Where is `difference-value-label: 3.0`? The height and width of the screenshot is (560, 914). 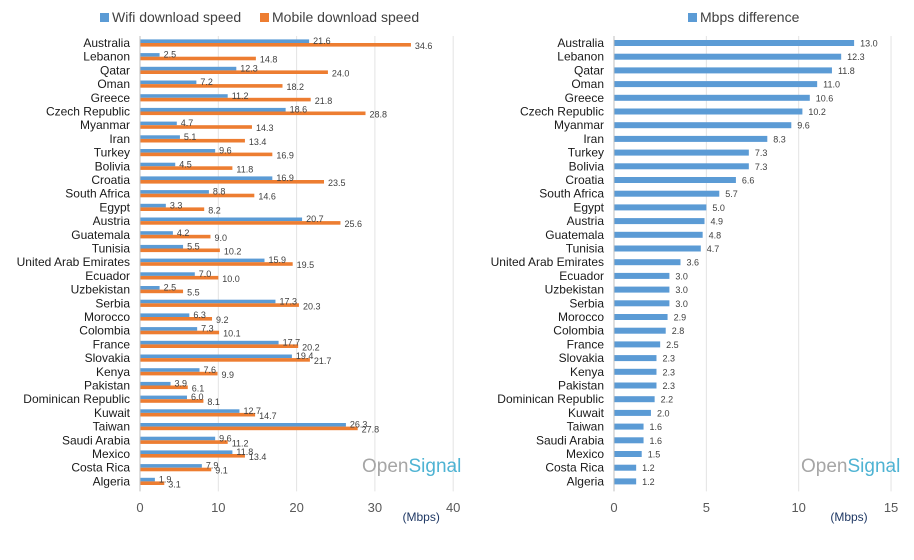
difference-value-label: 3.0 is located at coordinates (681, 304).